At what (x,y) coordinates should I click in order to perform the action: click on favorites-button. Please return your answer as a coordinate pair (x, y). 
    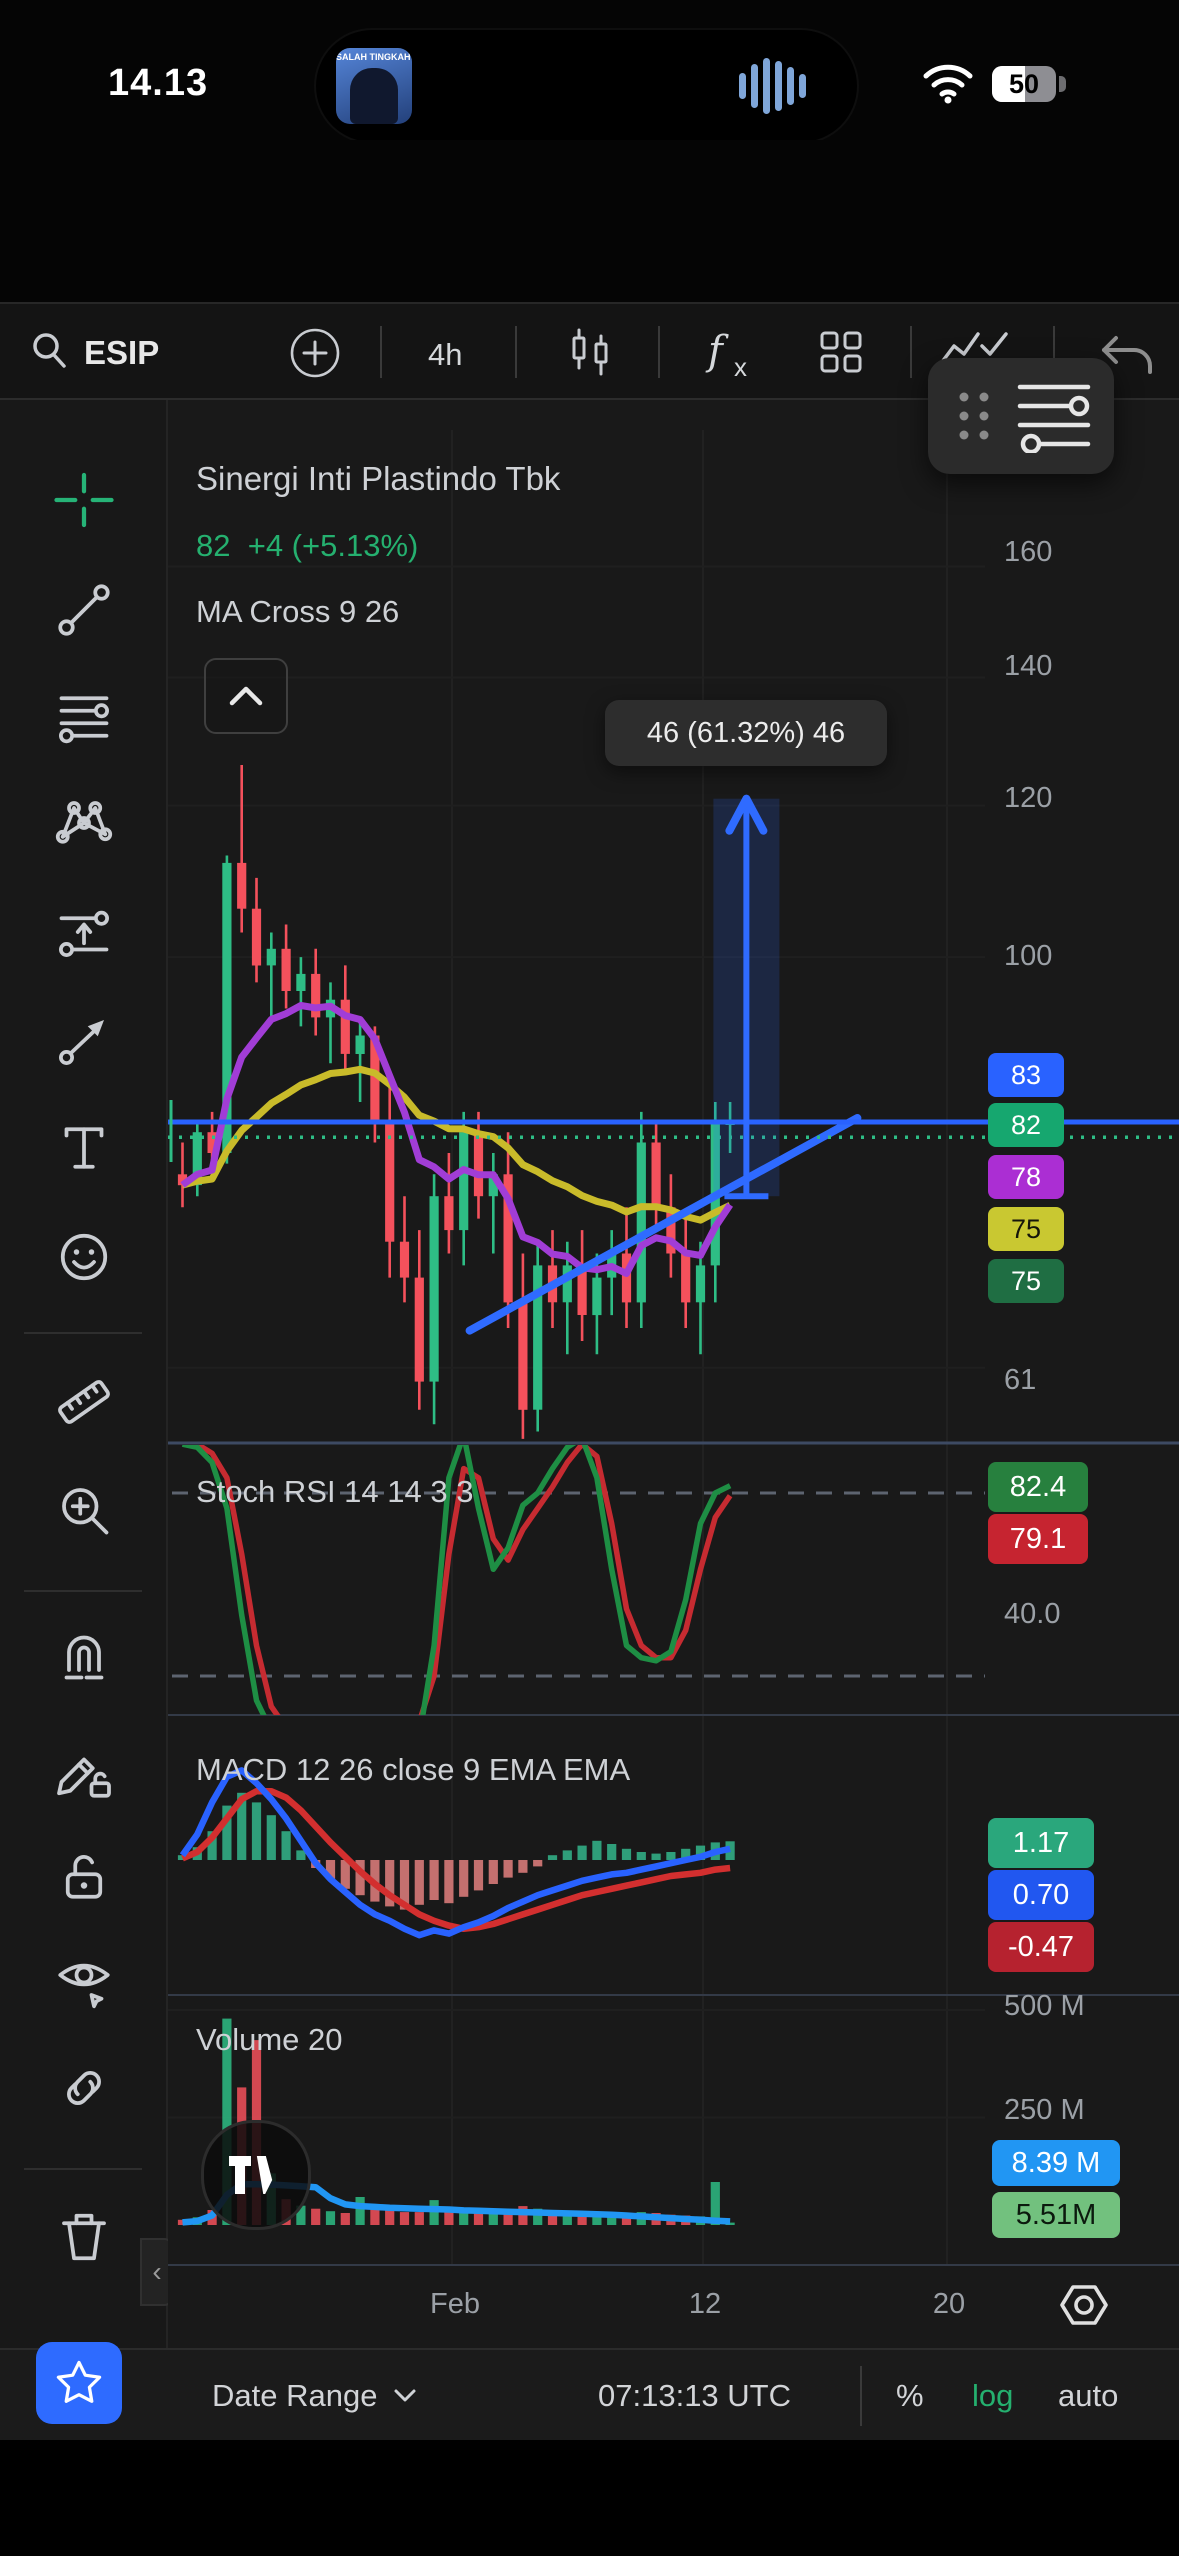
    Looking at the image, I should click on (79, 2383).